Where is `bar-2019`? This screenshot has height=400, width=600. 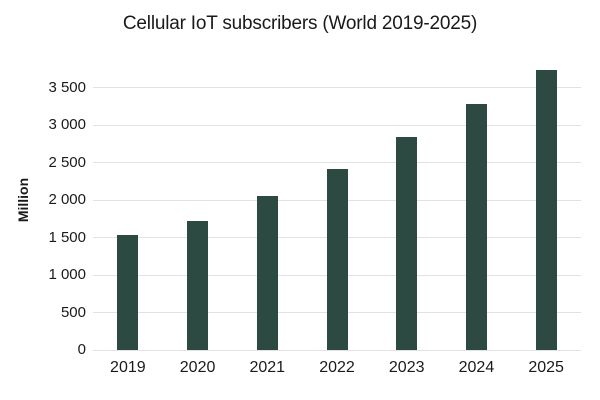 bar-2019 is located at coordinates (128, 292).